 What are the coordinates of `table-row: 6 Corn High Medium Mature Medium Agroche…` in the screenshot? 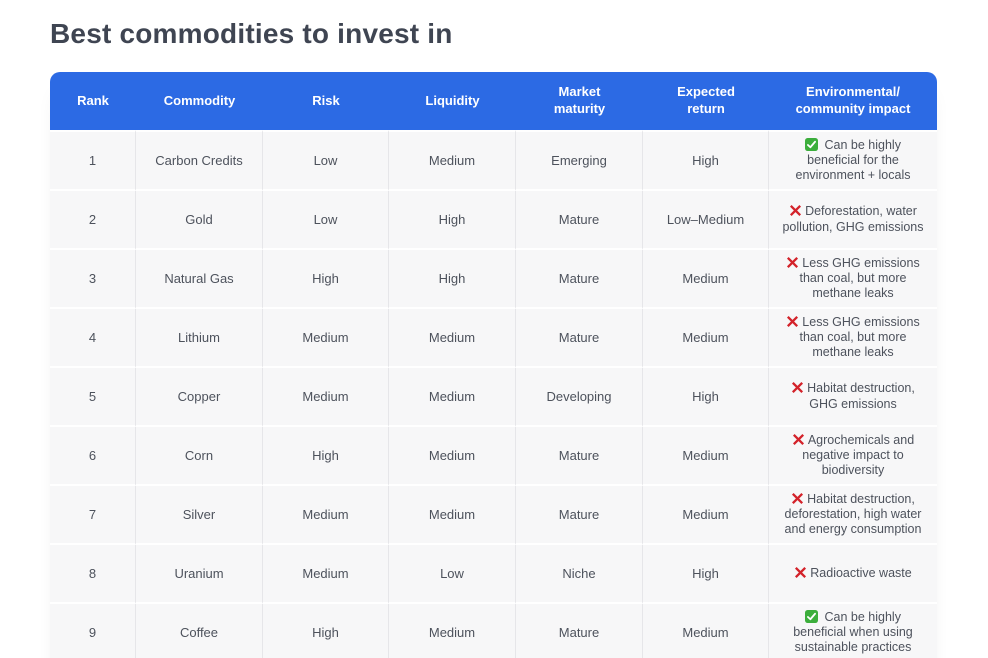 It's located at (493, 456).